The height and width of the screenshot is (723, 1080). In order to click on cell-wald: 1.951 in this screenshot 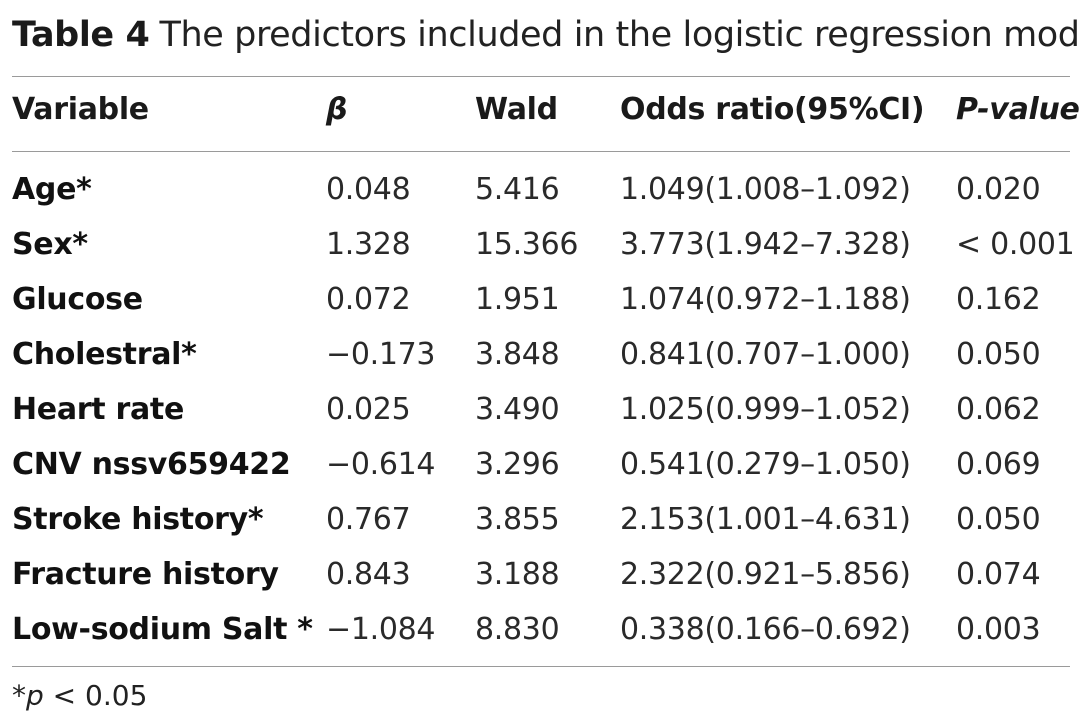, I will do `click(517, 299)`.